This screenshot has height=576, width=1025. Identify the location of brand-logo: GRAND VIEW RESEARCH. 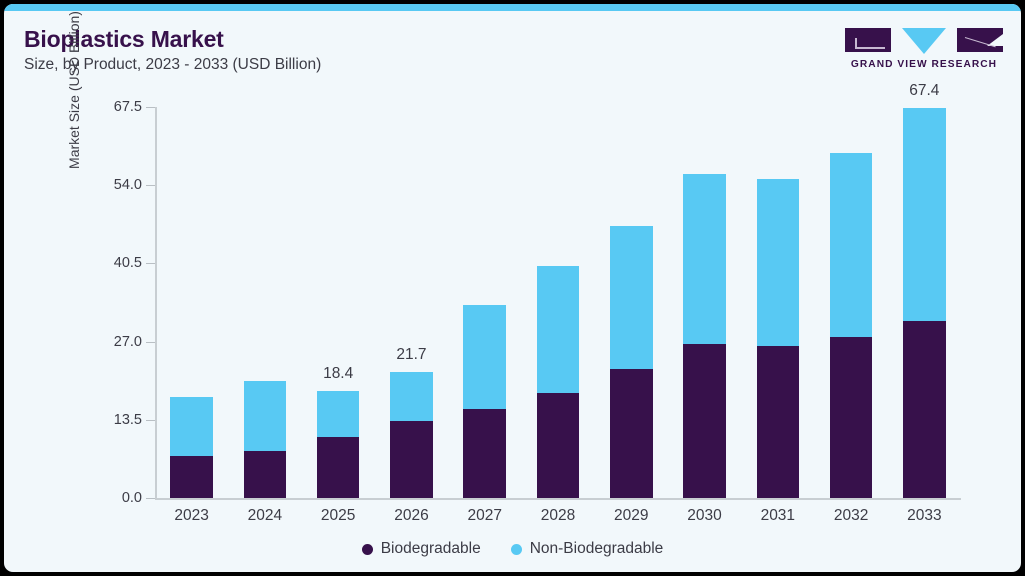
(924, 49).